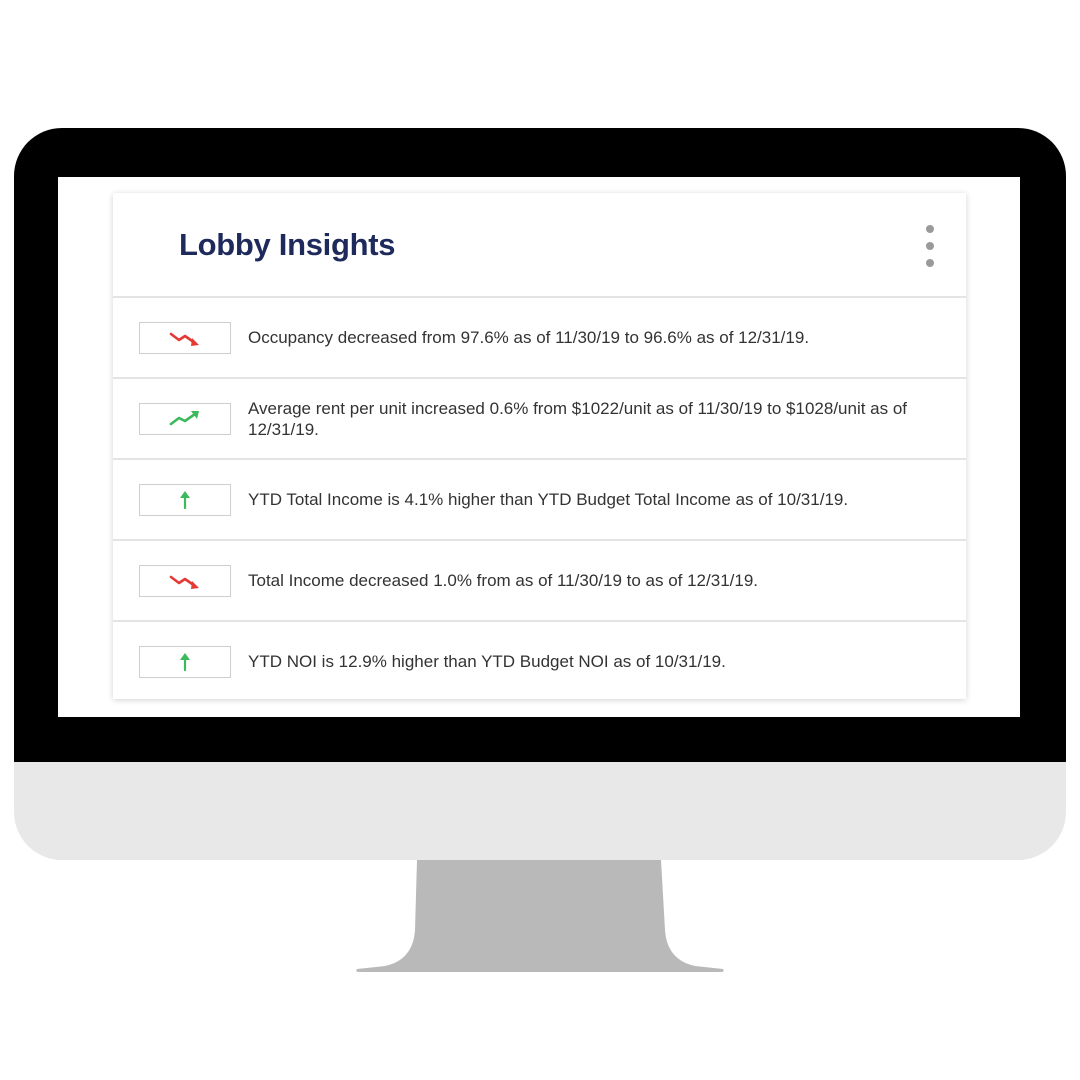 This screenshot has height=1080, width=1080. I want to click on trend-up-icon, so click(184, 417).